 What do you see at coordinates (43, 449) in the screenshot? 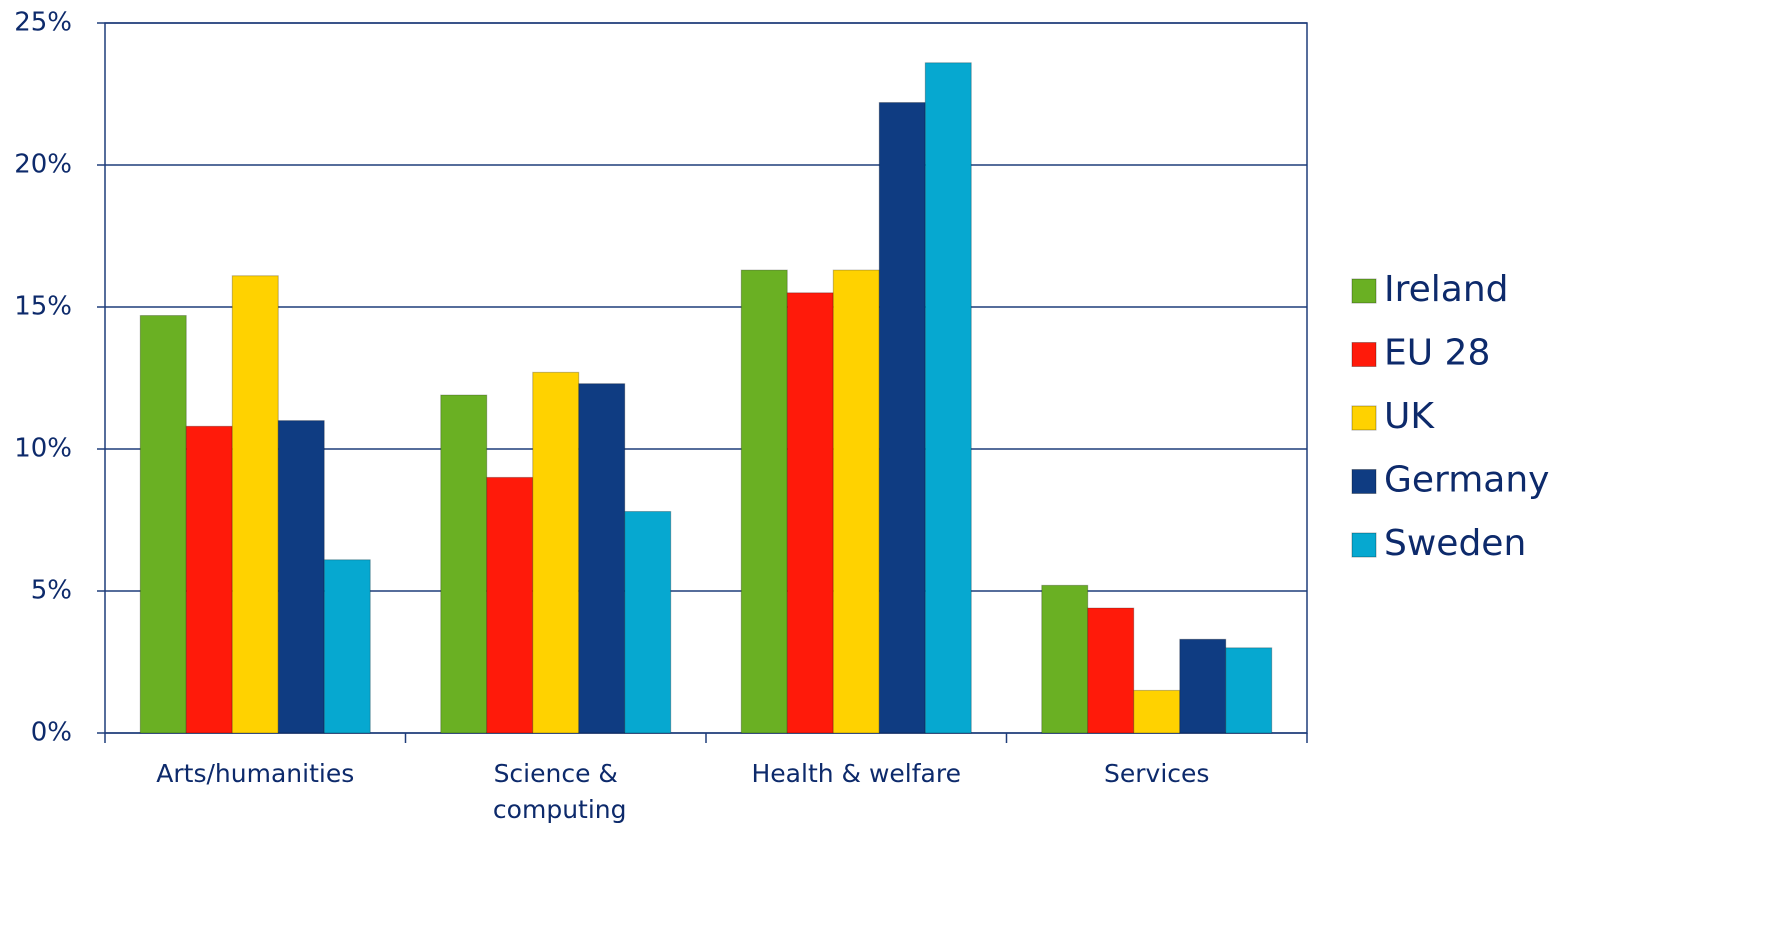
I see `y-tick-label: 10%` at bounding box center [43, 449].